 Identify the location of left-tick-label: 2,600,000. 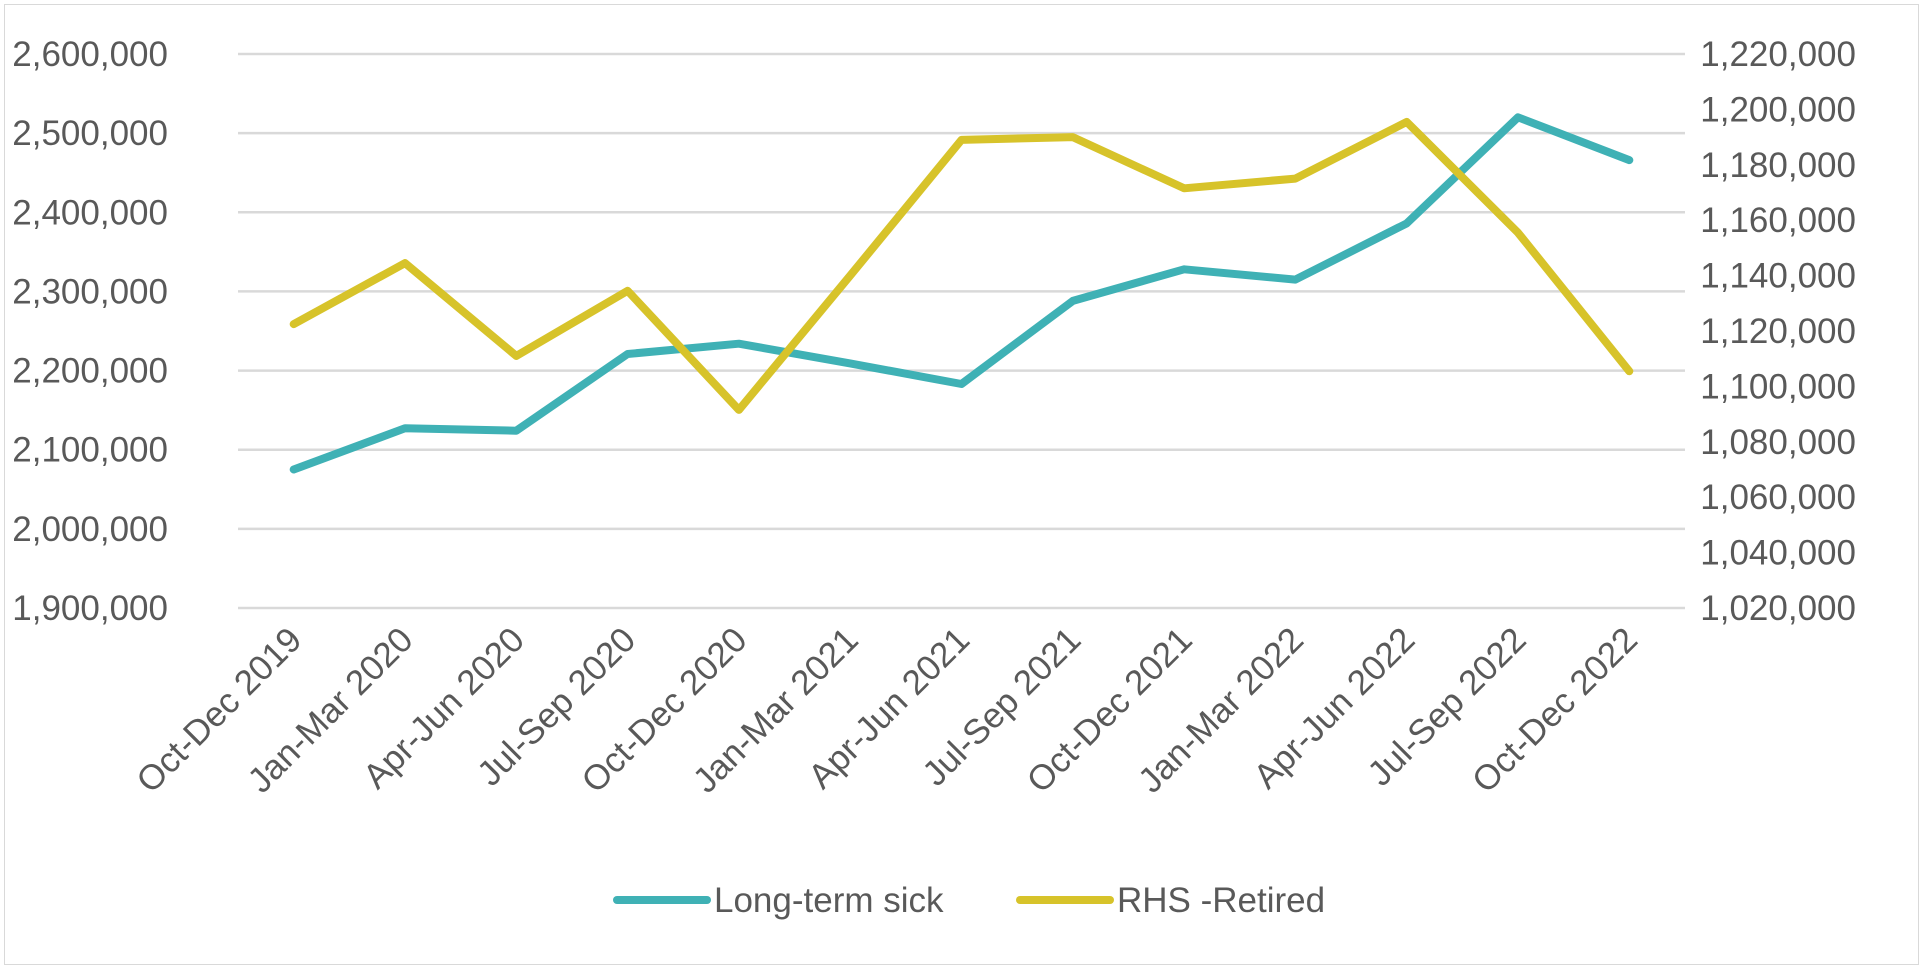
(90, 54).